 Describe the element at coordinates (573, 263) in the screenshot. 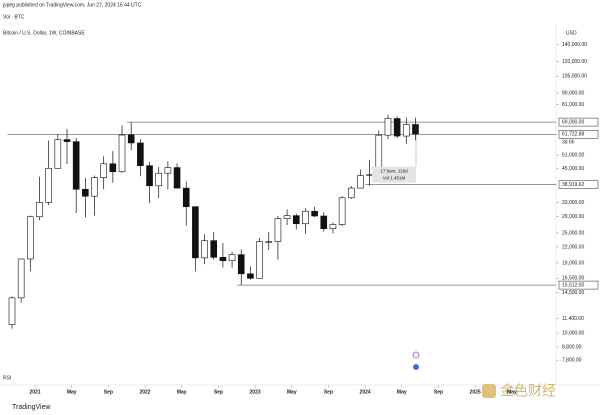

I see `y-tick-label: 19,000.00` at that location.